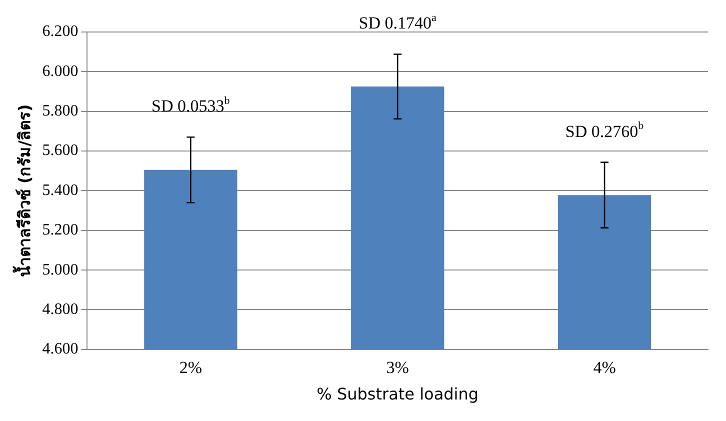  Describe the element at coordinates (60, 151) in the screenshot. I see `y-tick-label: 5.600` at that location.